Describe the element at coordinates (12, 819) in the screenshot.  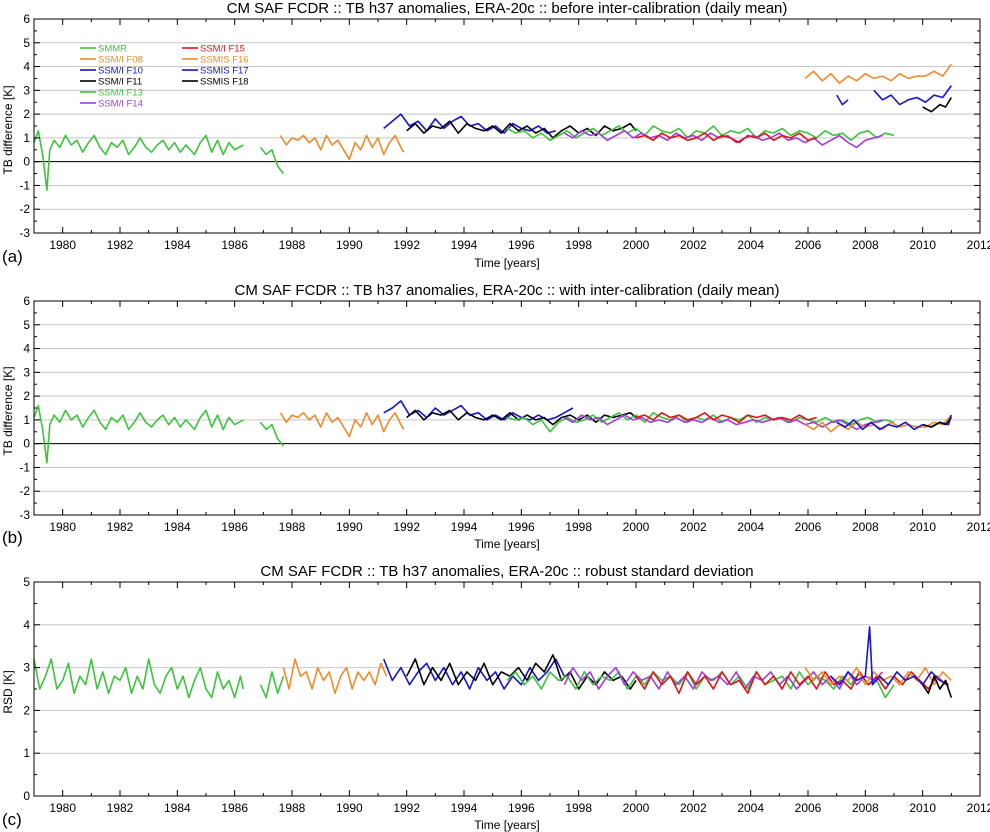
I see `panel-c-label: (c)` at that location.